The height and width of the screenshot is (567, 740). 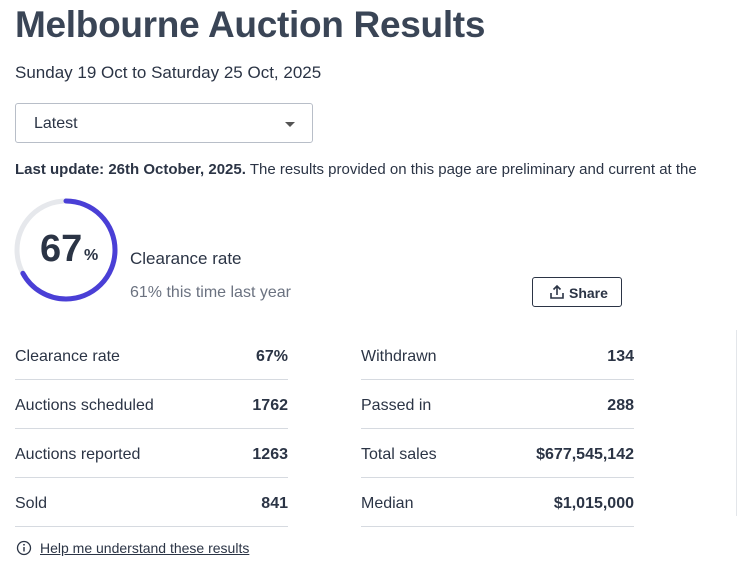 I want to click on stat-row: Auctions reported 1263, so click(x=151, y=453).